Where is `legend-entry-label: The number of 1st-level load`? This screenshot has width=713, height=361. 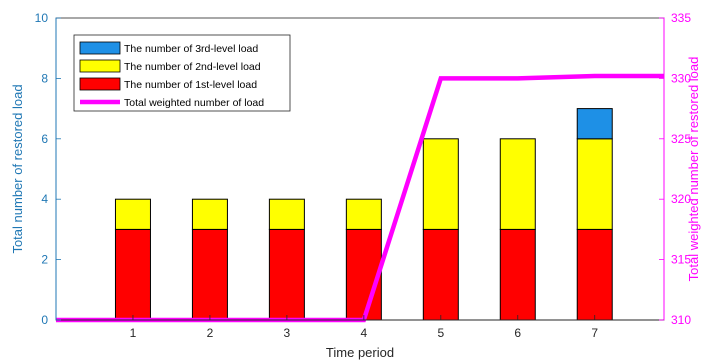 legend-entry-label: The number of 1st-level load is located at coordinates (190, 85).